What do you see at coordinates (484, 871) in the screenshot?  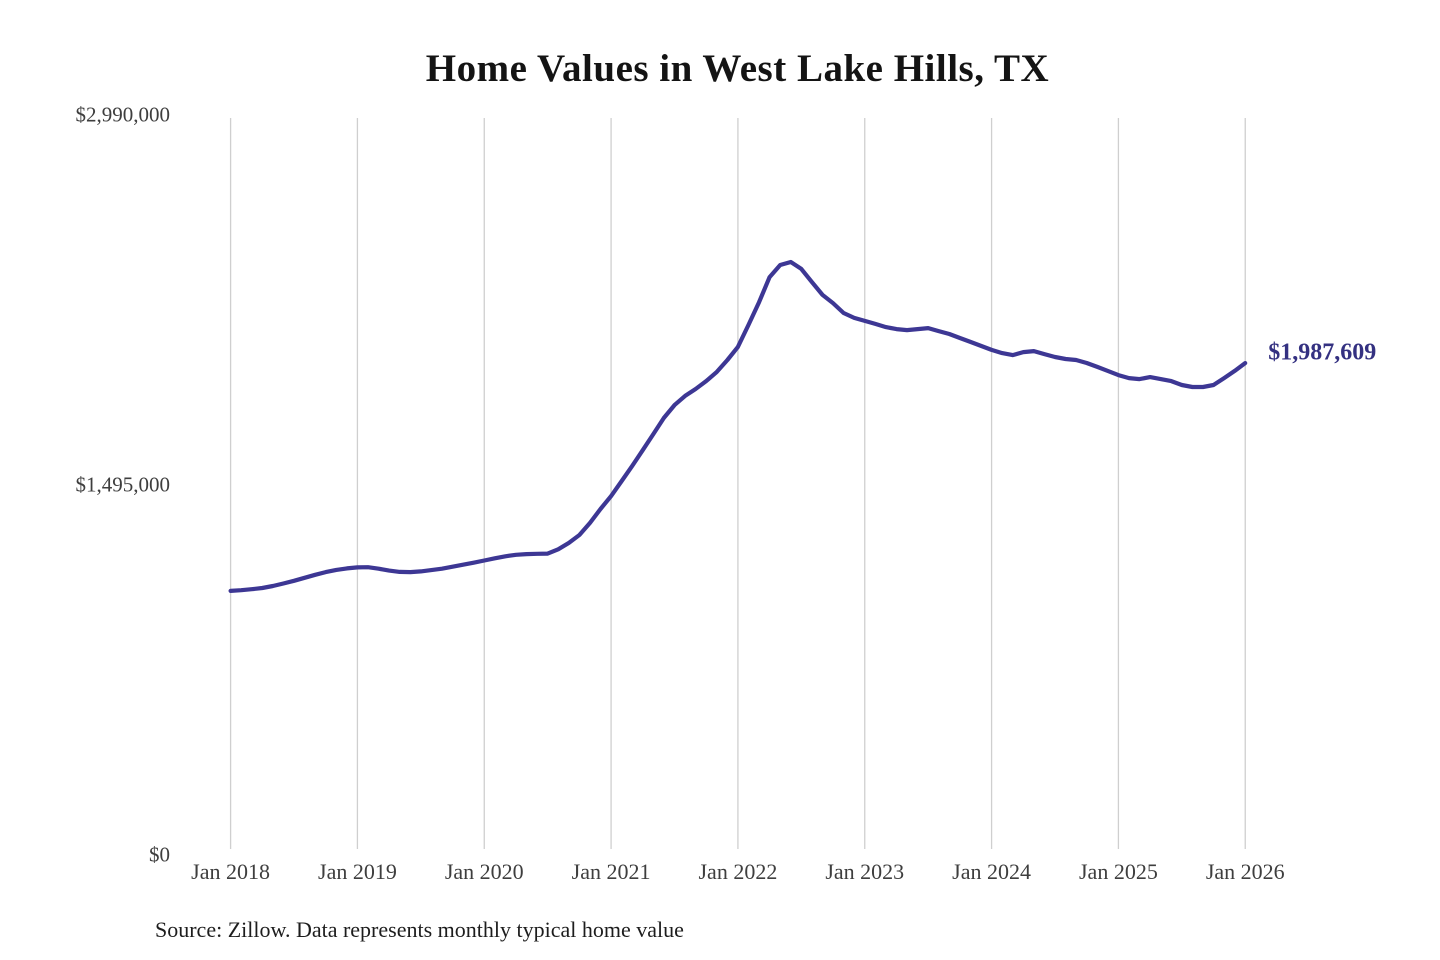 I see `x-axis-tick-label: Jan 2020` at bounding box center [484, 871].